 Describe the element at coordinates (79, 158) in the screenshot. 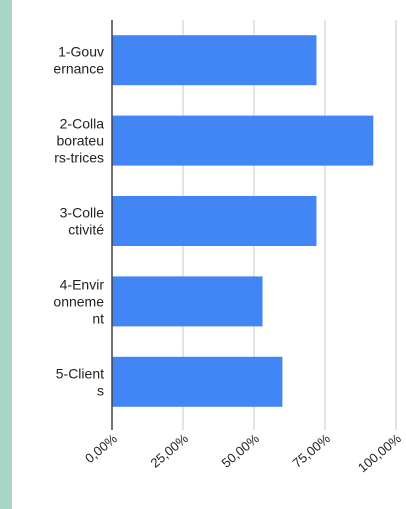

I see `category-label-2-line-3: rs-trices` at that location.